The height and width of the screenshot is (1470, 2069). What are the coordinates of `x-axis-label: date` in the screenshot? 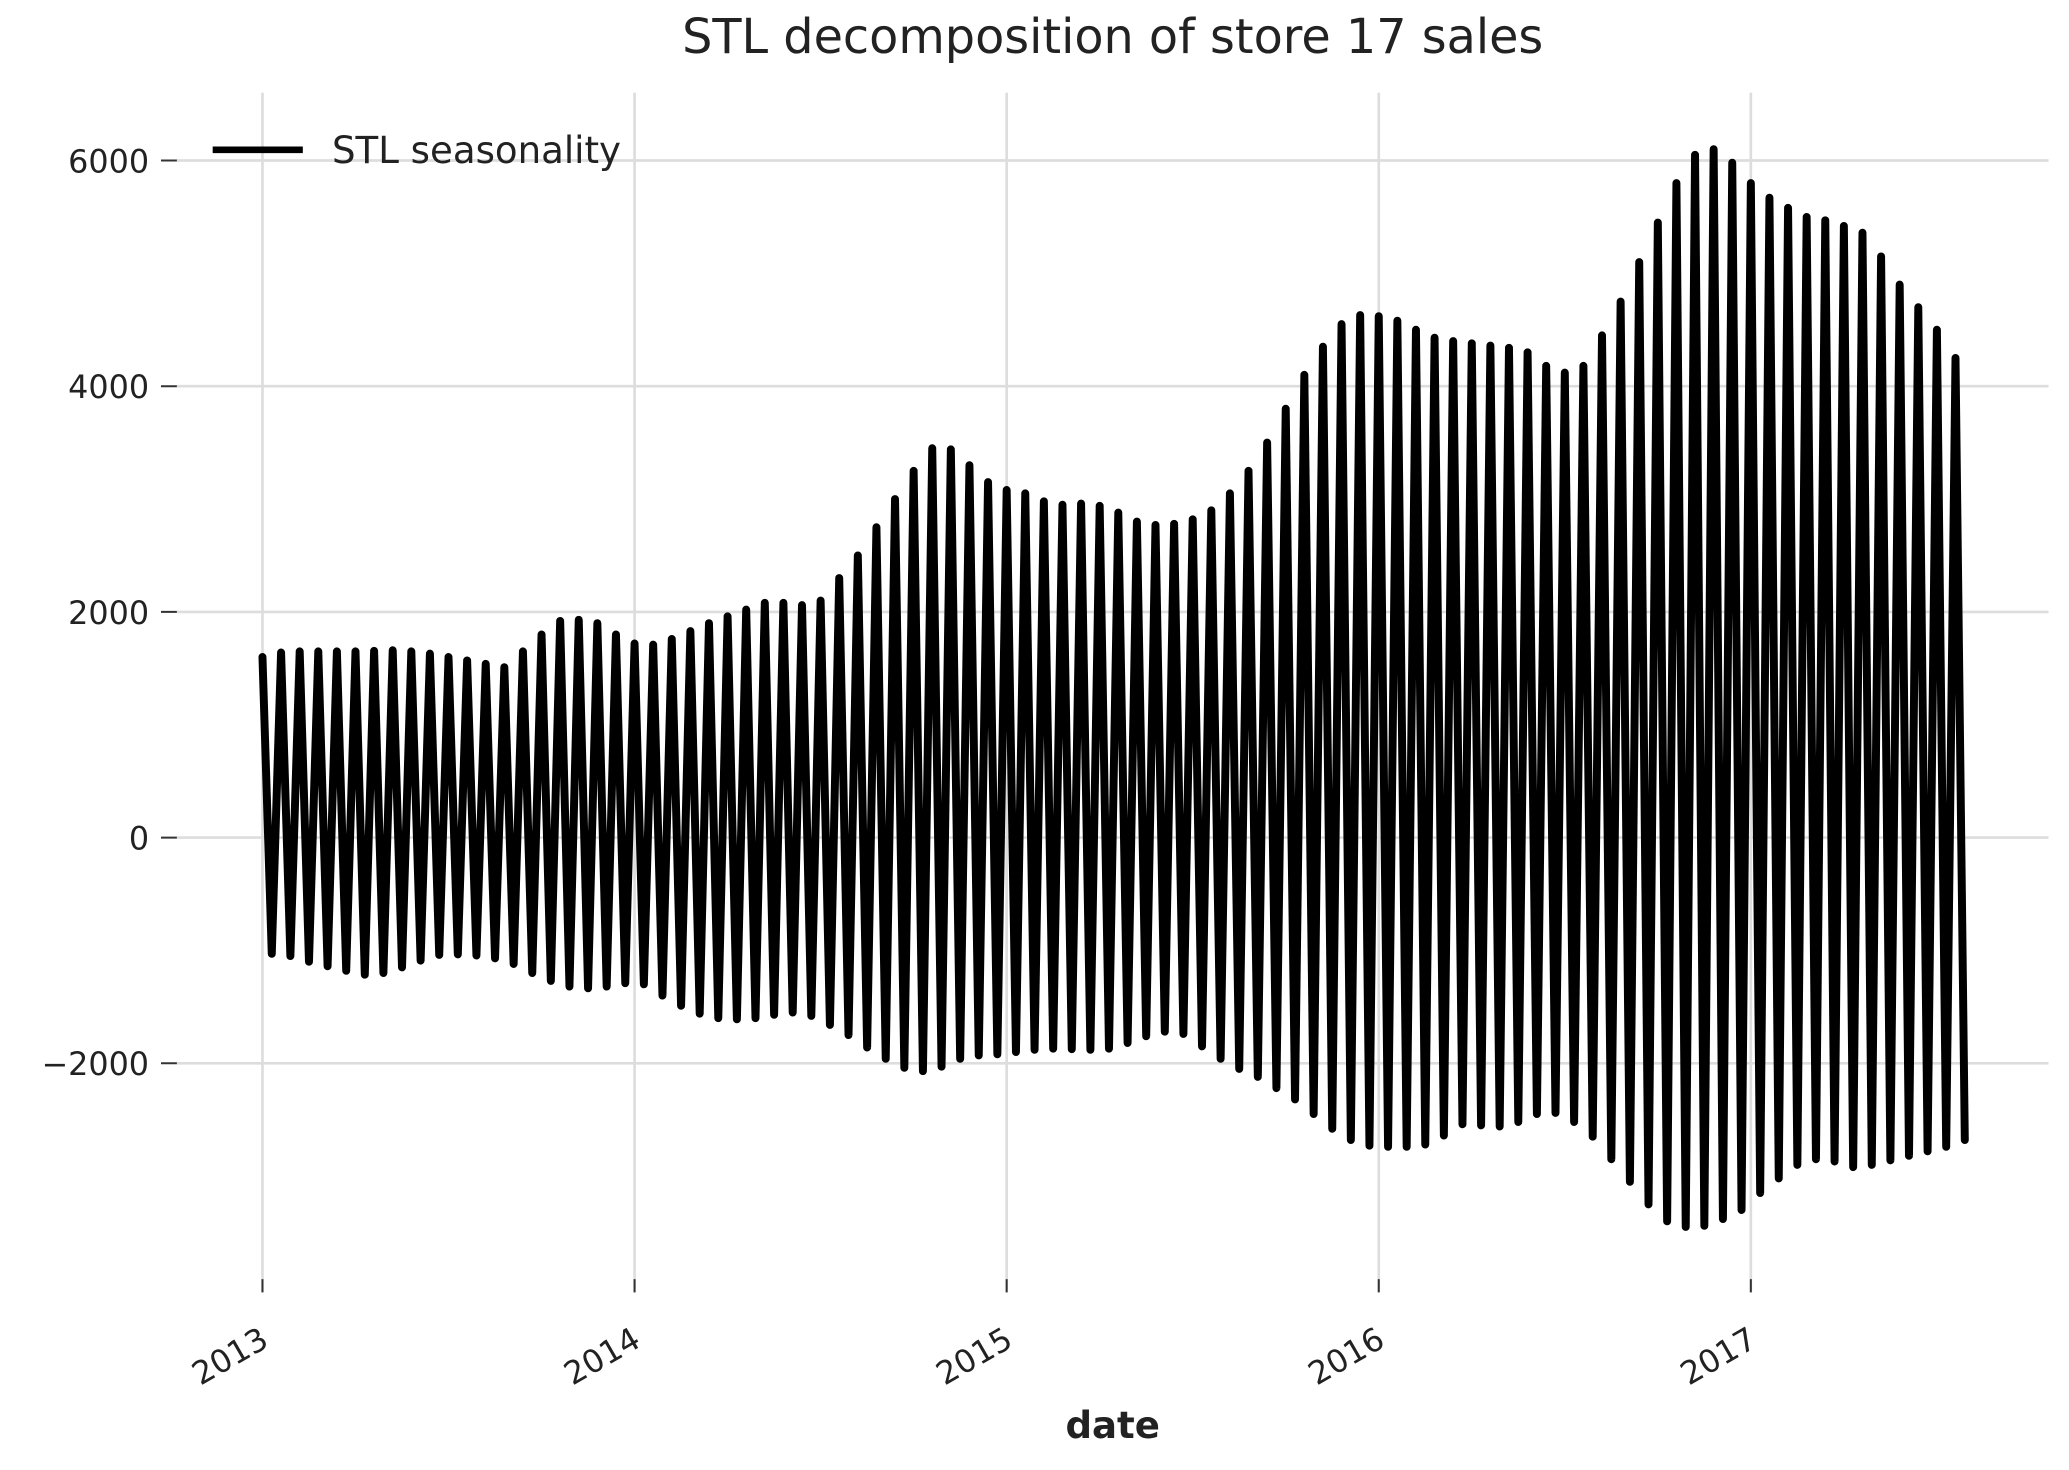 It's located at (1112, 1425).